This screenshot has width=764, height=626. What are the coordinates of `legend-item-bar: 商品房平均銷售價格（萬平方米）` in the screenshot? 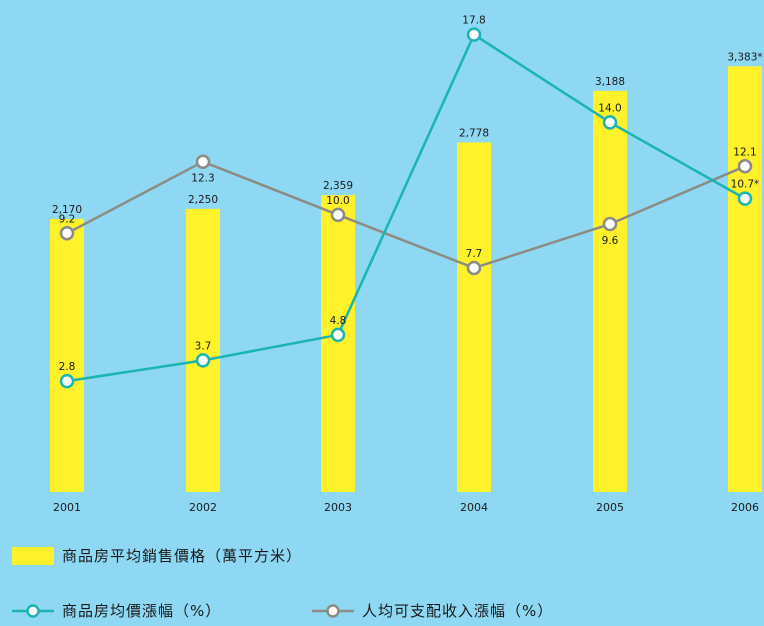 It's located at (157, 555).